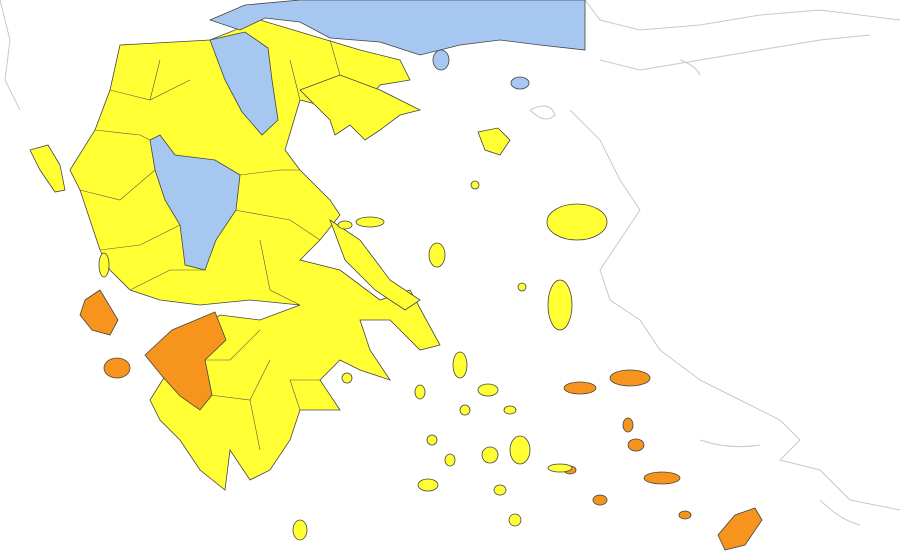 The height and width of the screenshot is (554, 900). Describe the element at coordinates (494, 141) in the screenshot. I see `lemnos` at that location.